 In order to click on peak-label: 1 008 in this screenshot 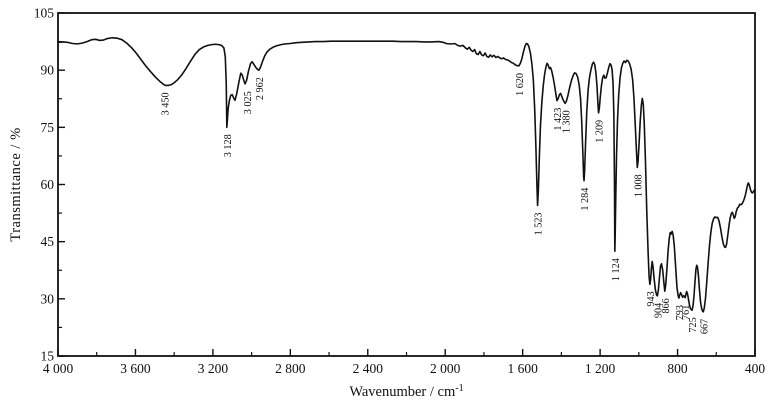, I will do `click(638, 185)`.